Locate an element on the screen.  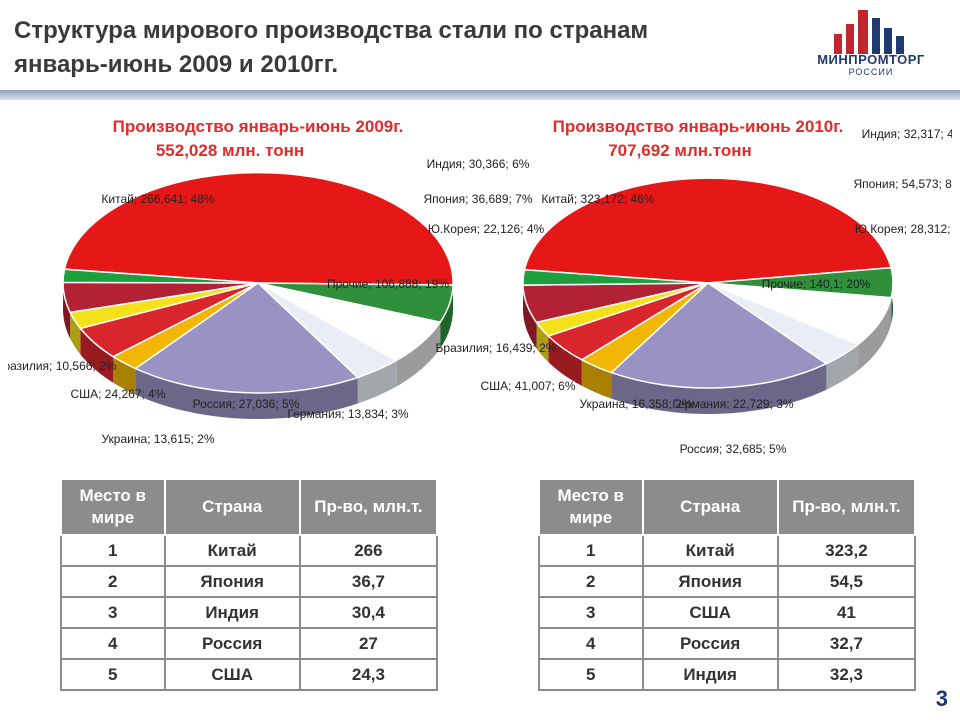
page-number: 3 is located at coordinates (941, 698).